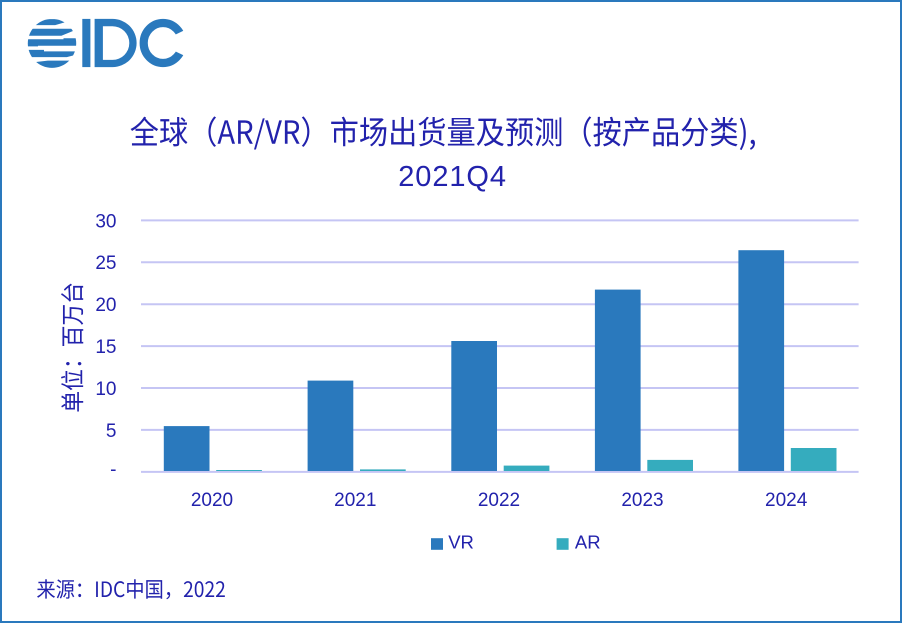 The image size is (902, 623). What do you see at coordinates (105, 221) in the screenshot?
I see `svg-text: 30` at bounding box center [105, 221].